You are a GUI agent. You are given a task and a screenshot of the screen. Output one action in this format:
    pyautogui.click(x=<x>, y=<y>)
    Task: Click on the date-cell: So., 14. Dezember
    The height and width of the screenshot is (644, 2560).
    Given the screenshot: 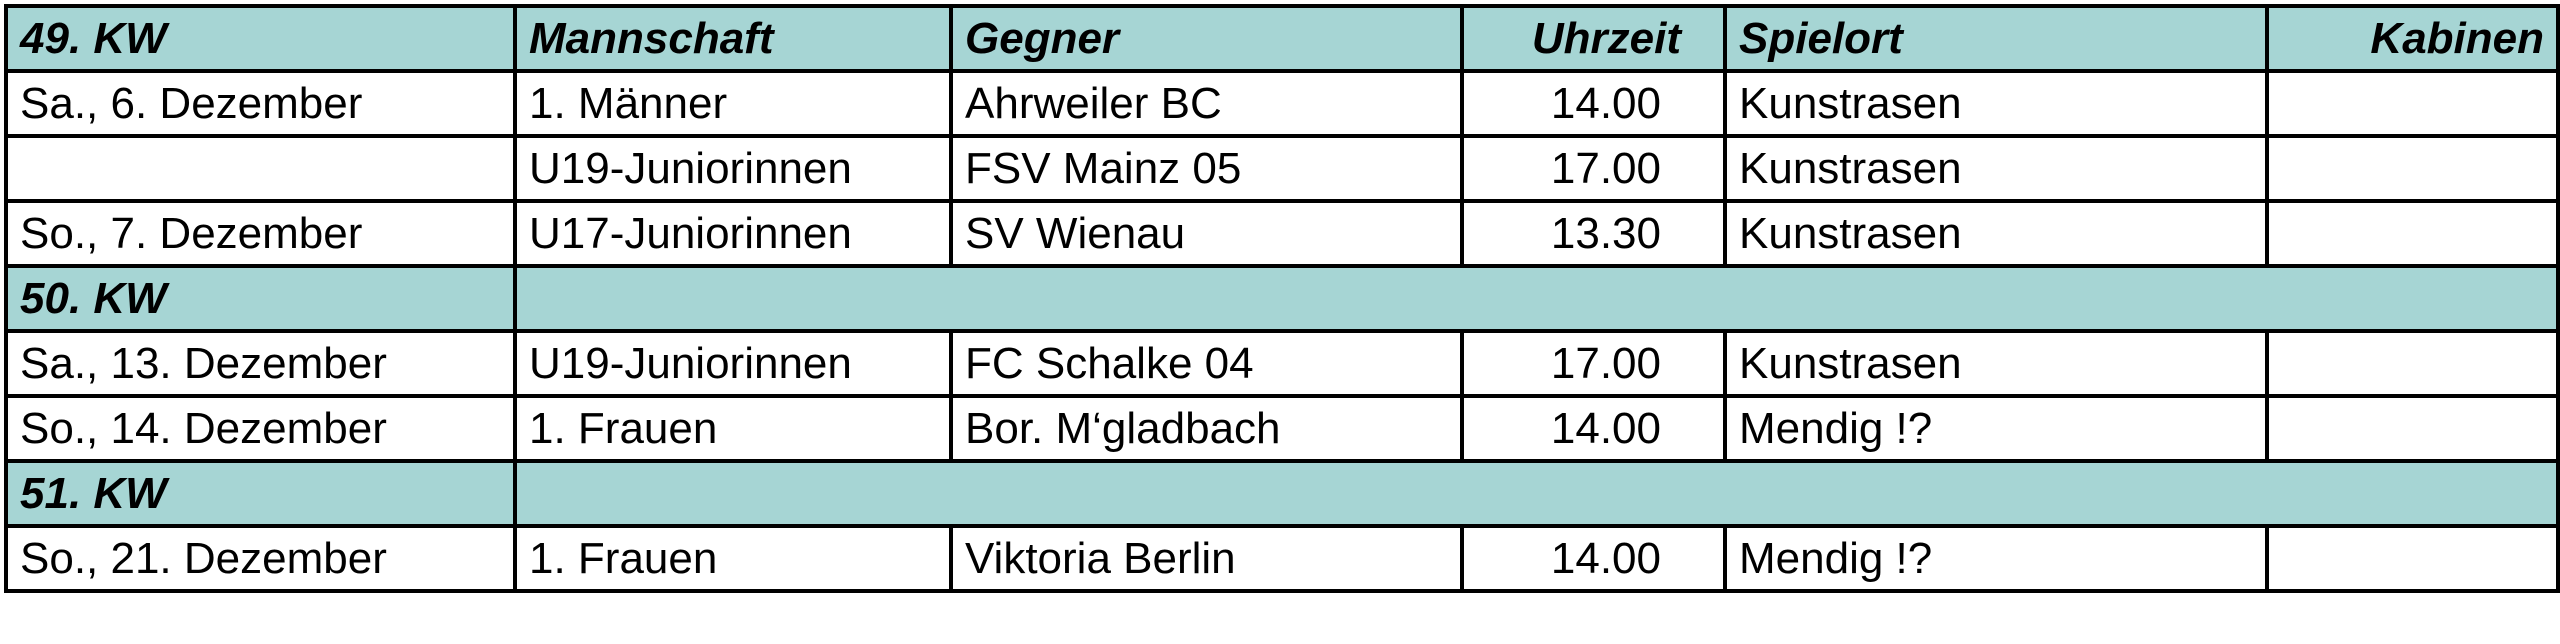 What is the action you would take?
    pyautogui.click(x=260, y=428)
    